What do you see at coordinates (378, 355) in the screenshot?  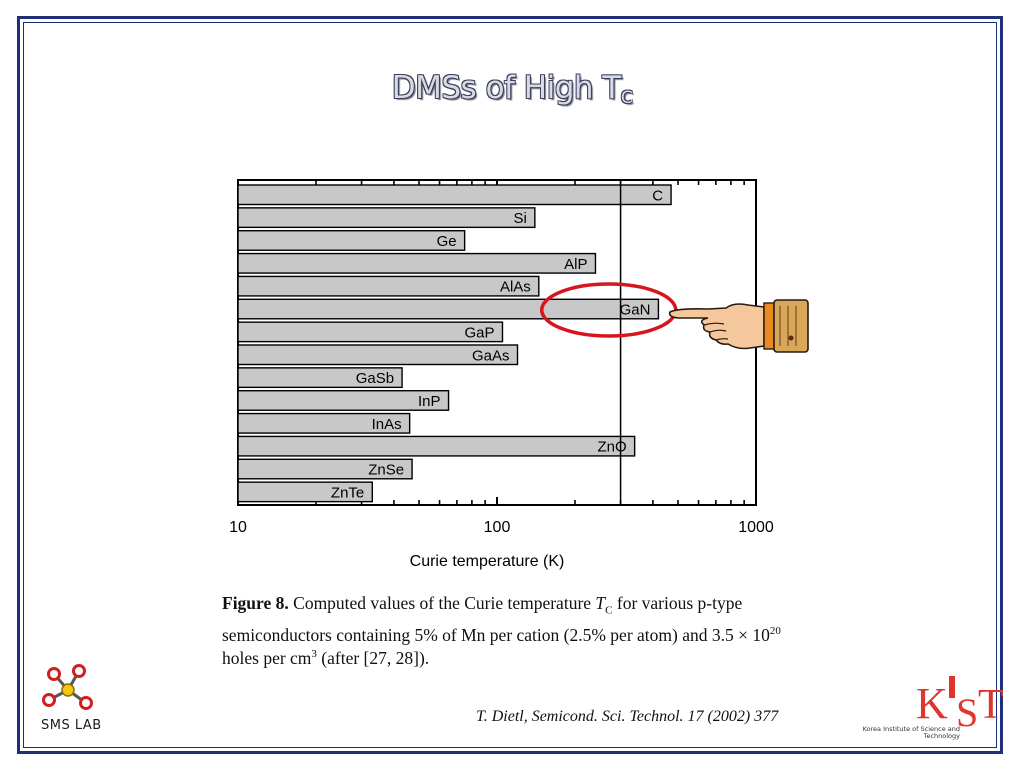 I see `bar-gaas` at bounding box center [378, 355].